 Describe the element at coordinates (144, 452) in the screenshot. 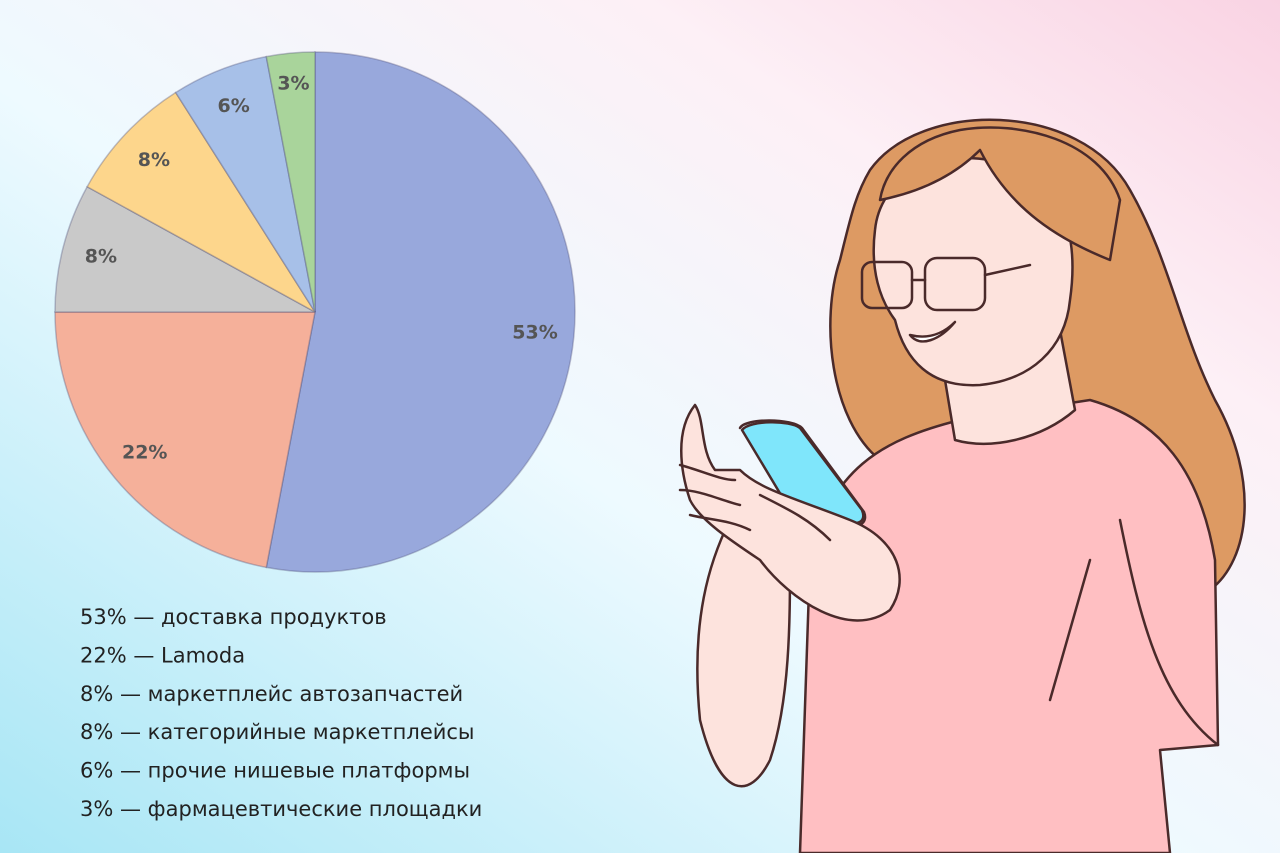

I see `value-label: 22%` at that location.